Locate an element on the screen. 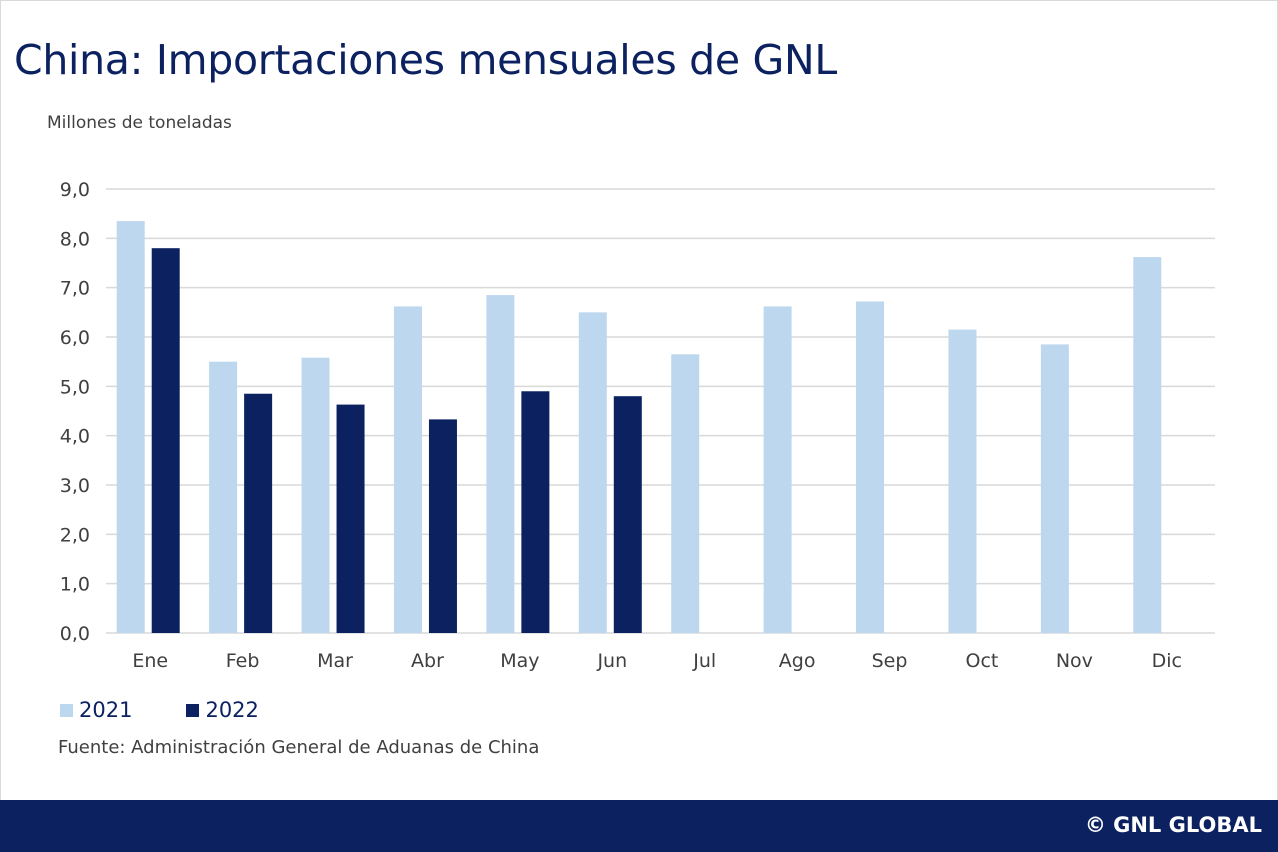 Image resolution: width=1278 pixels, height=852 pixels. x-tick-label: Dic is located at coordinates (1167, 661).